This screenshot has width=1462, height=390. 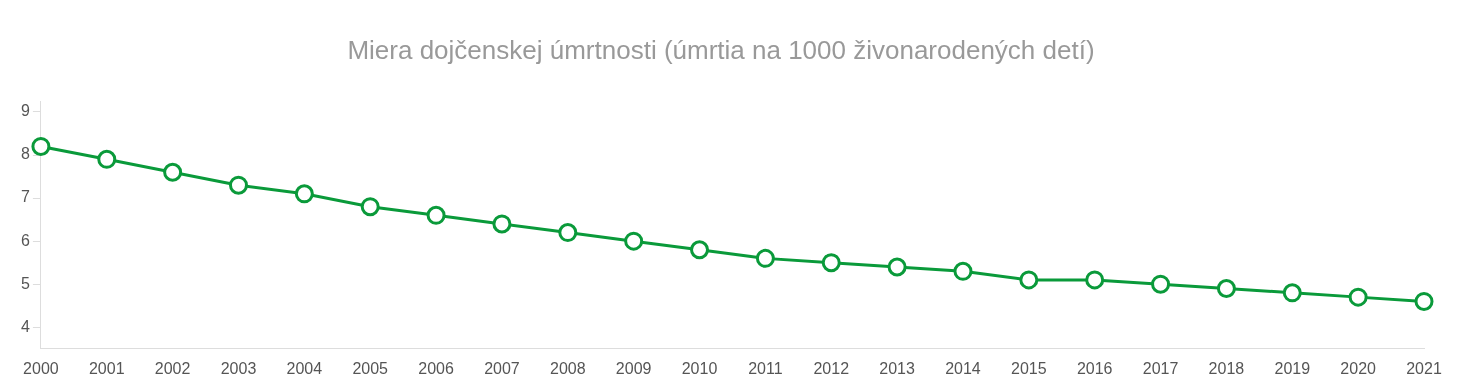 I want to click on x-tick-label: 2019, so click(x=1292, y=368).